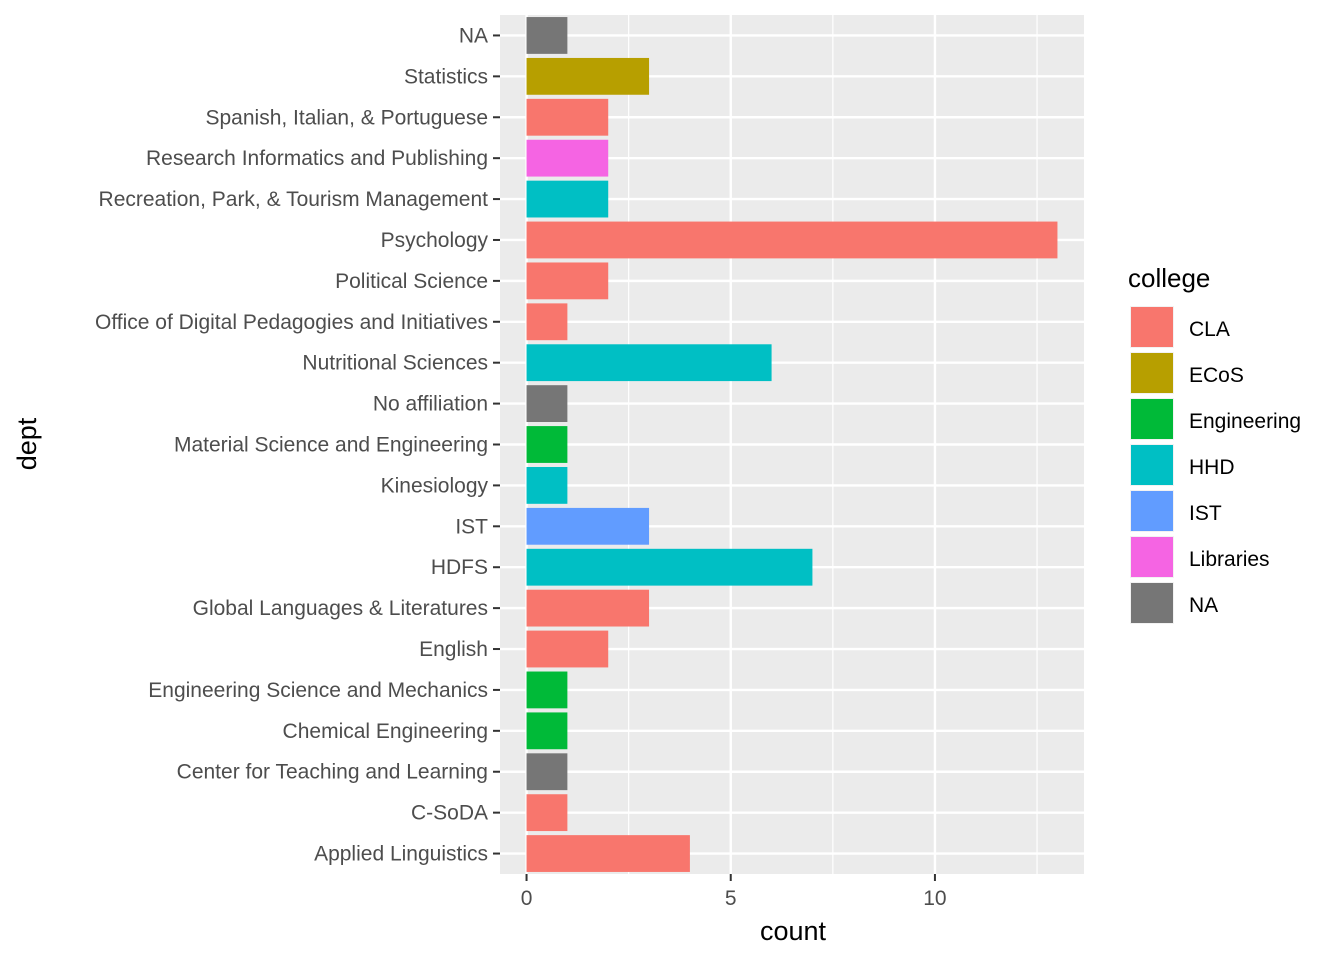 Image resolution: width=1344 pixels, height=960 pixels. Describe the element at coordinates (527, 898) in the screenshot. I see `x-tick-label: 0` at that location.